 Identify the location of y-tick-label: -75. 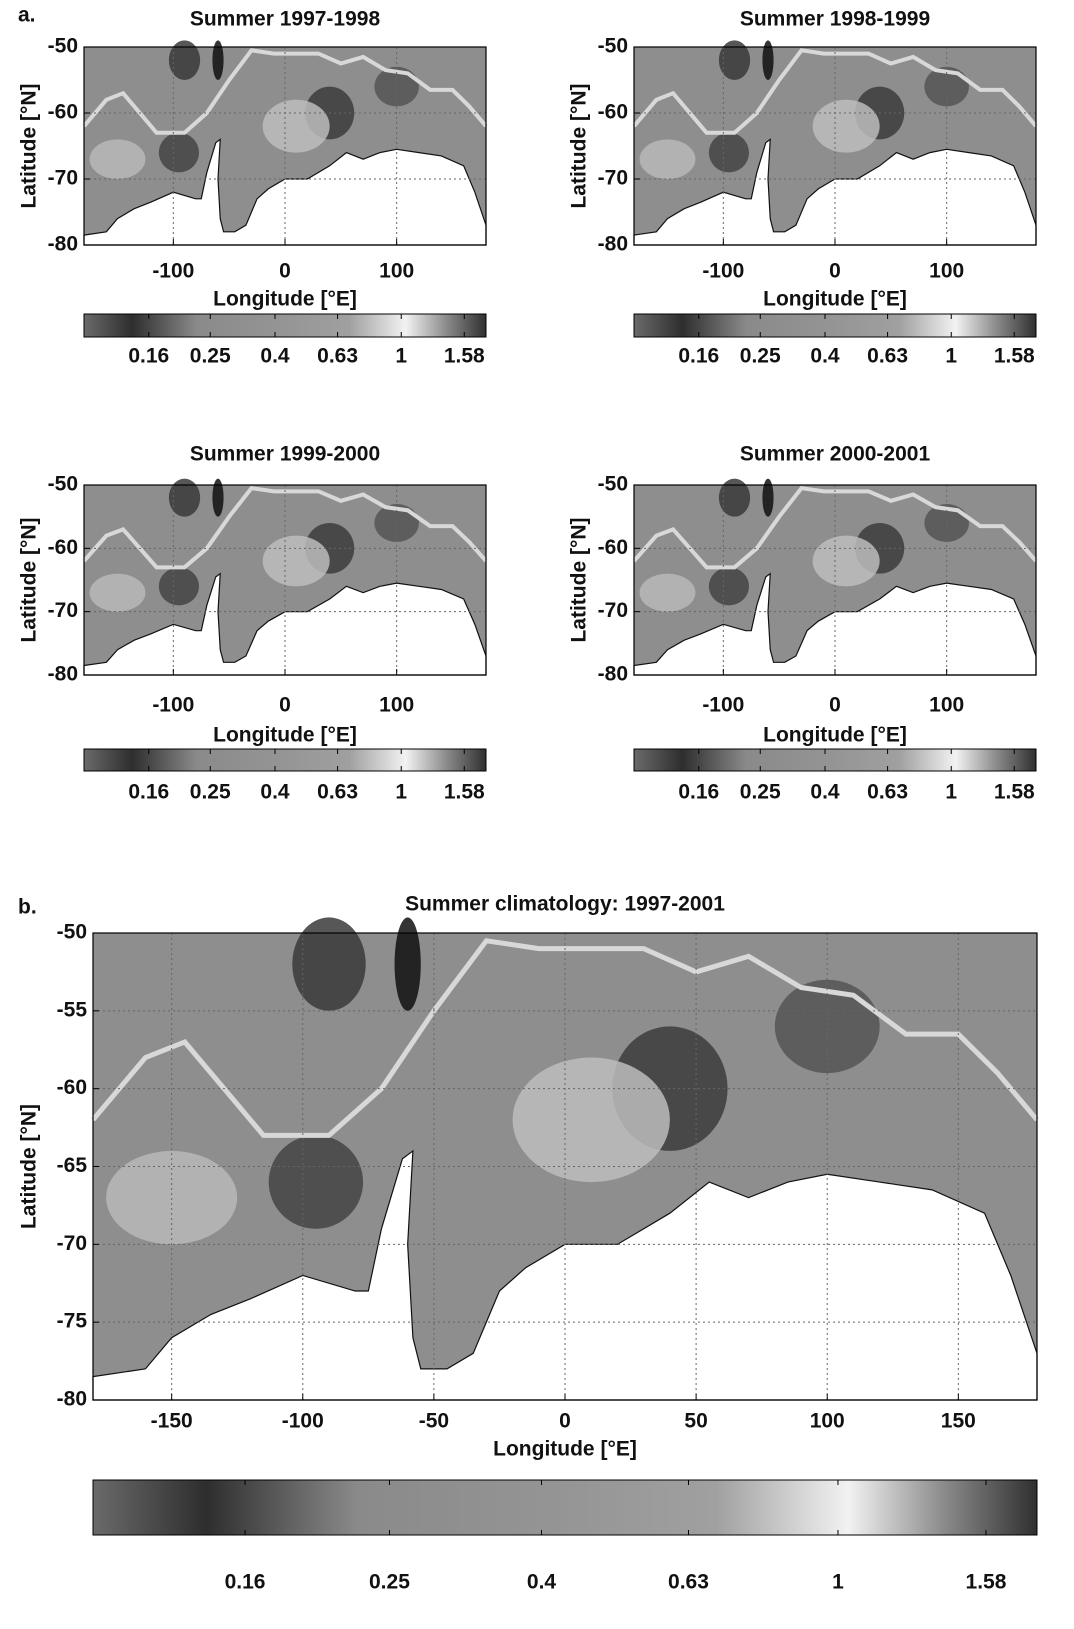
(72, 1321).